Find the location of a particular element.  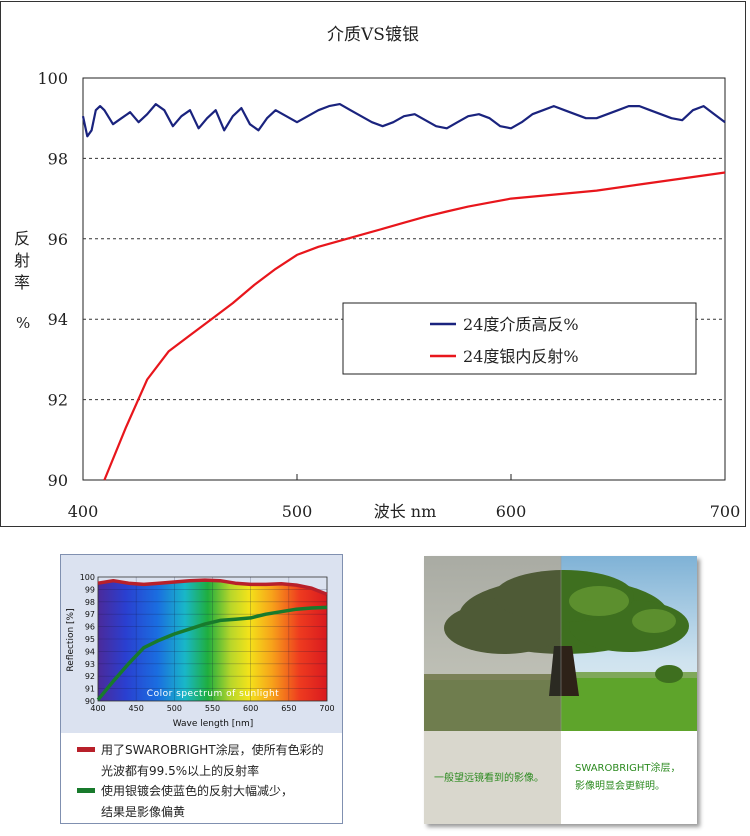

y-tick-label: 100 is located at coordinates (52, 78).